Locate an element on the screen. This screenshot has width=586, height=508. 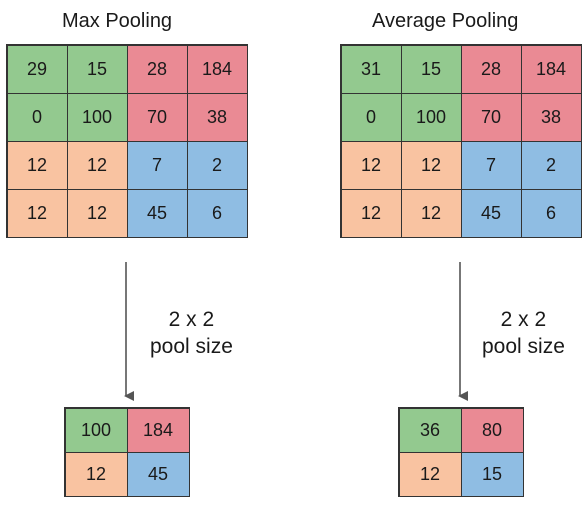
max-pooling-output-grid: 100 184 12 45 is located at coordinates (127, 452).